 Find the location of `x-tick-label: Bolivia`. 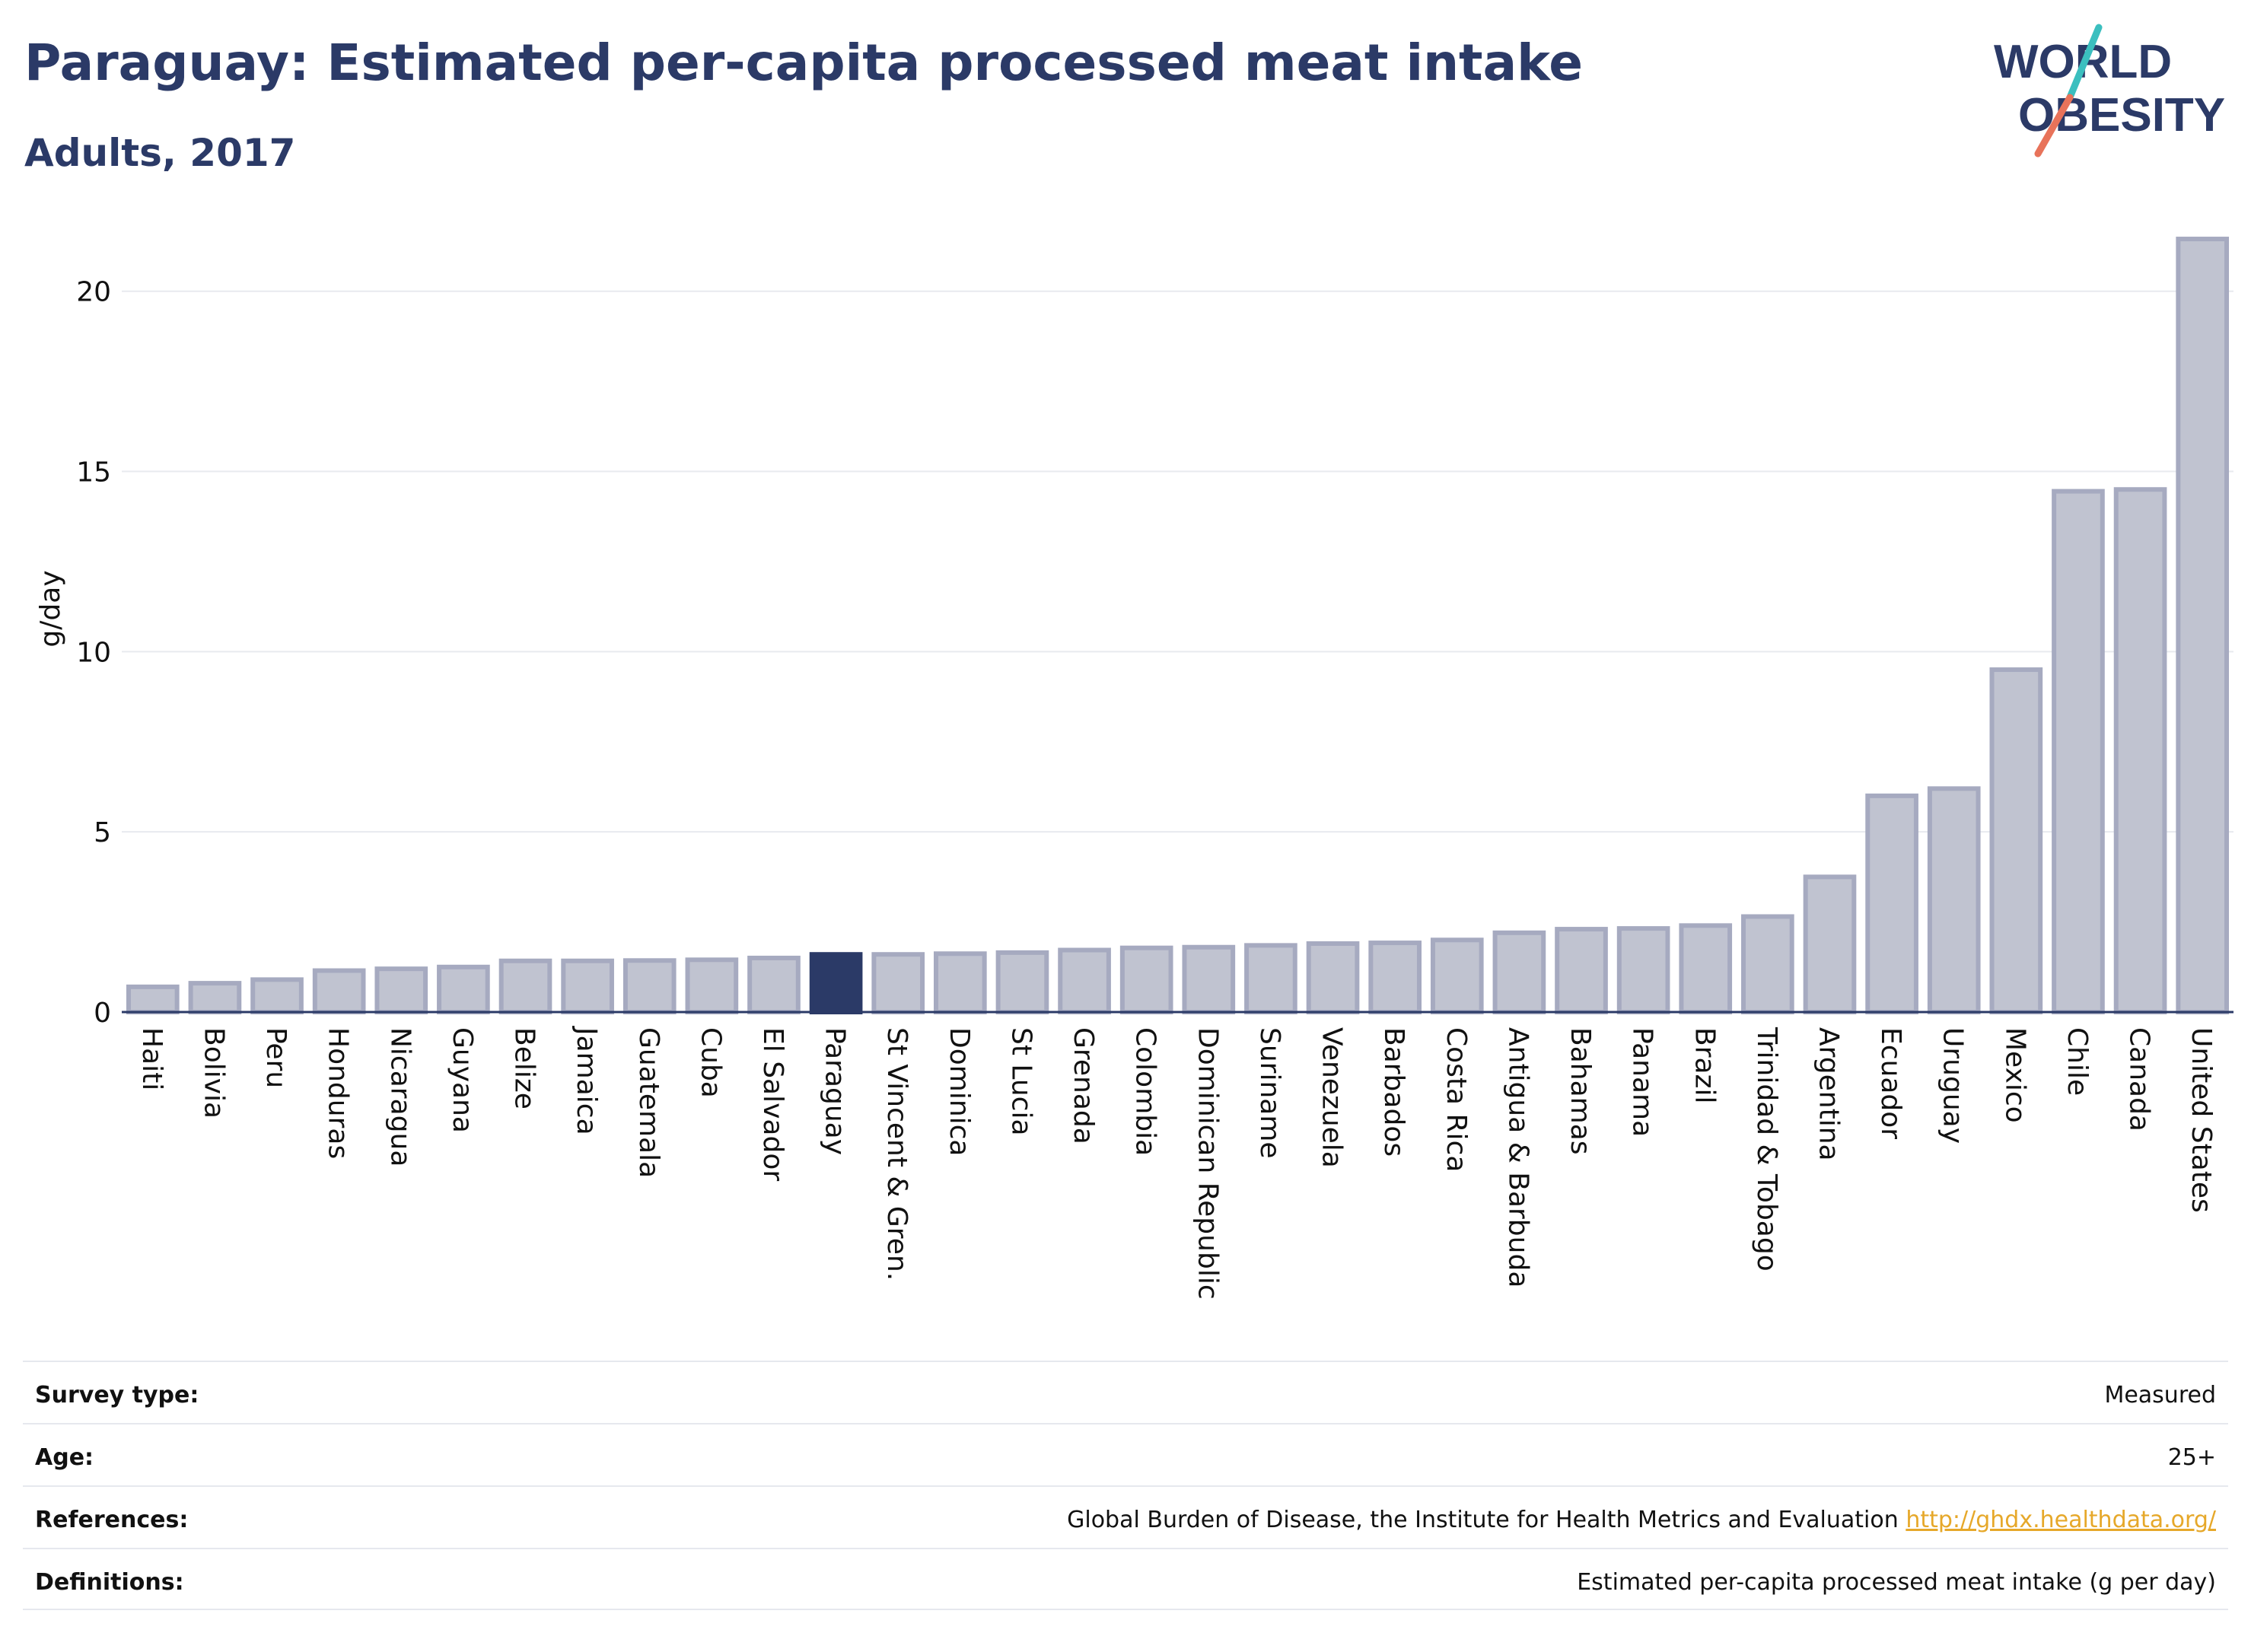

x-tick-label: Bolivia is located at coordinates (213, 1073).